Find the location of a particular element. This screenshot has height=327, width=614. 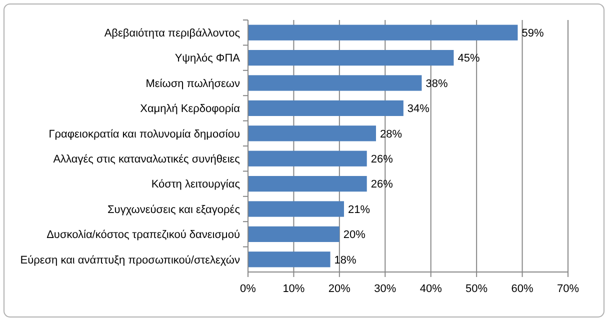

data-label: 59% is located at coordinates (533, 33).